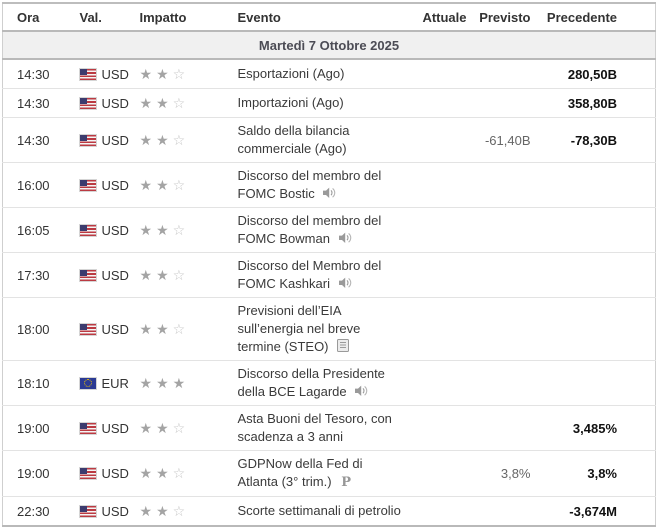 The width and height of the screenshot is (660, 527). I want to click on column-header-evento: Evento, so click(314, 17).